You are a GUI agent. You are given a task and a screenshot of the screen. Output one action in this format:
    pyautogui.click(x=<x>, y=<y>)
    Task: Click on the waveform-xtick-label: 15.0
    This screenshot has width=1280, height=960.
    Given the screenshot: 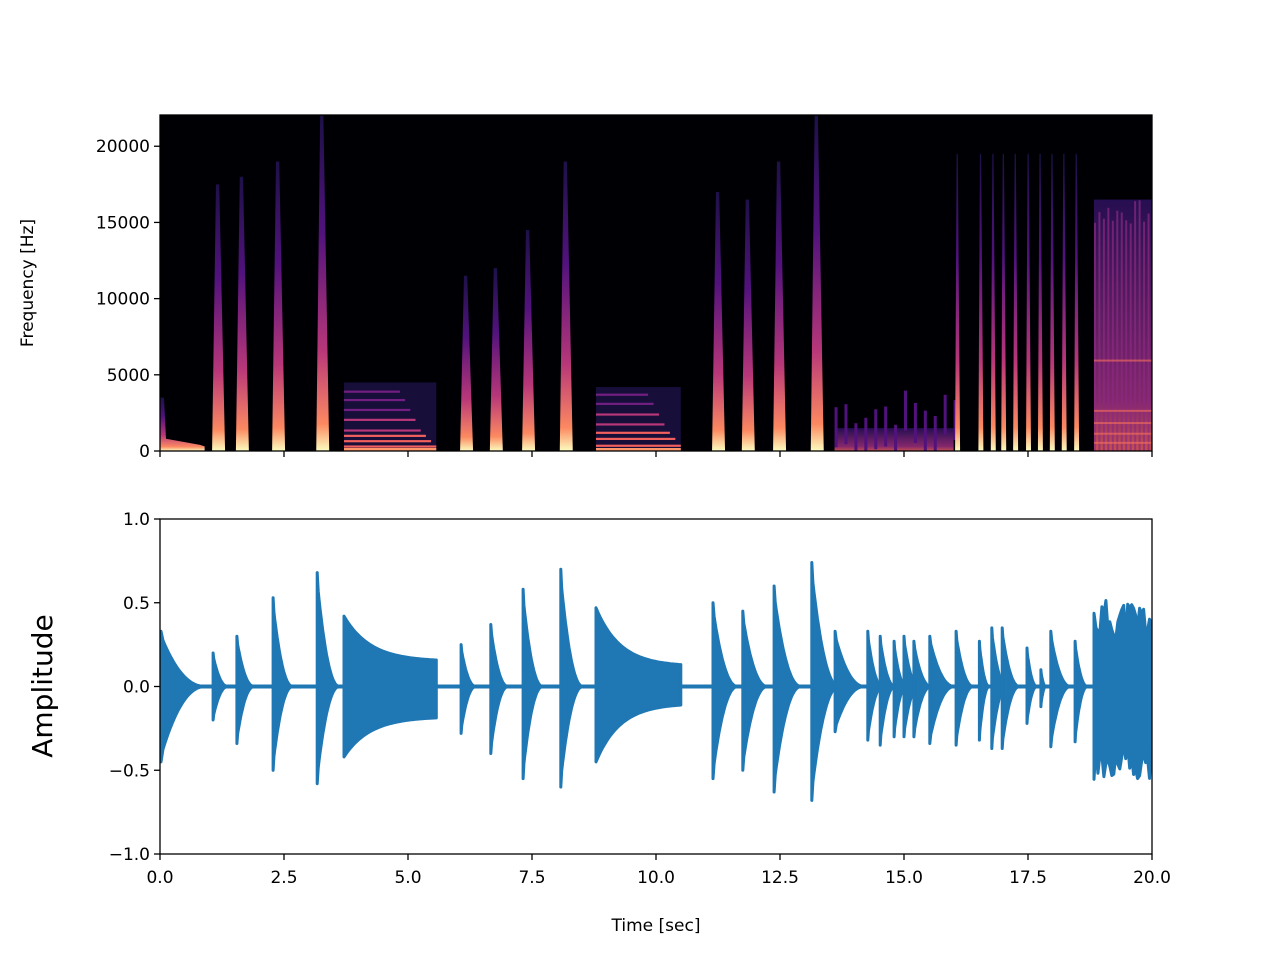 What is the action you would take?
    pyautogui.click(x=904, y=878)
    